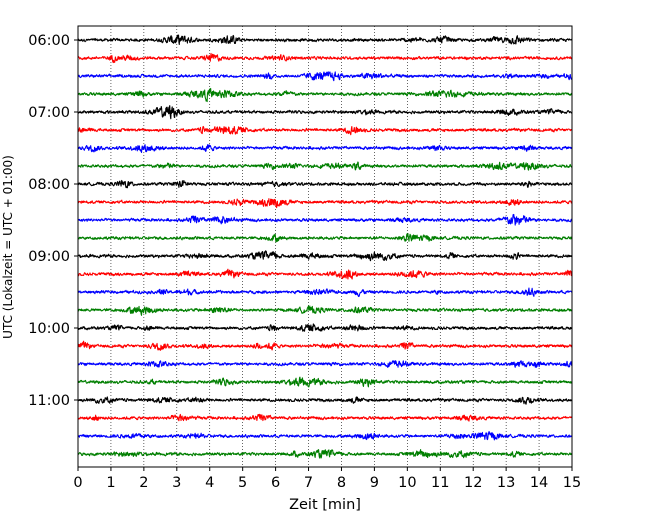 The width and height of the screenshot is (650, 520). What do you see at coordinates (440, 483) in the screenshot?
I see `x-tick-label: 11` at bounding box center [440, 483].